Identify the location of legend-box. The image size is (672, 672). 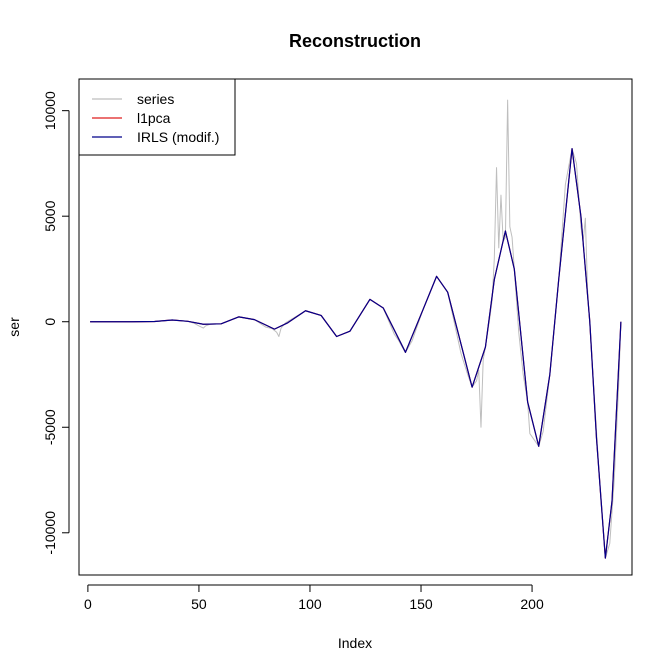
(157, 117).